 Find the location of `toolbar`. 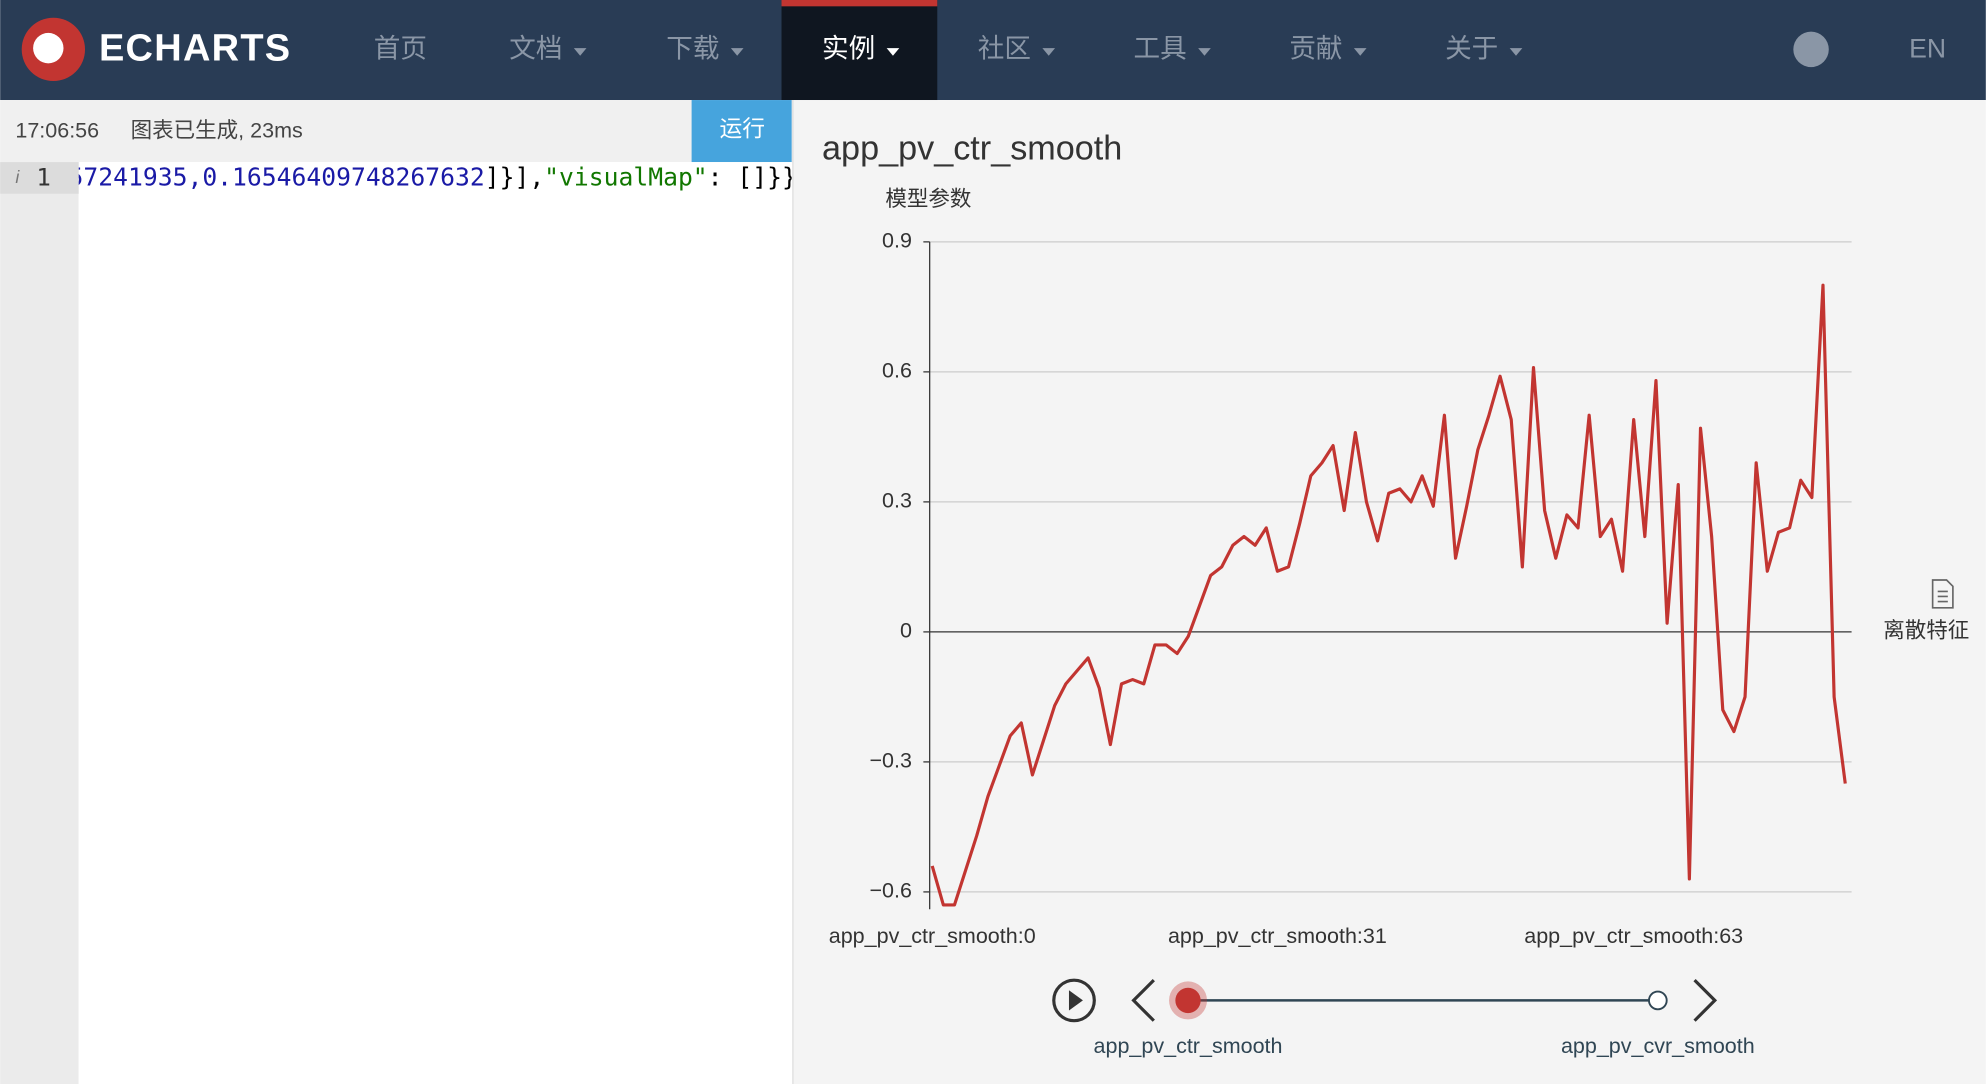

toolbar is located at coordinates (397, 131).